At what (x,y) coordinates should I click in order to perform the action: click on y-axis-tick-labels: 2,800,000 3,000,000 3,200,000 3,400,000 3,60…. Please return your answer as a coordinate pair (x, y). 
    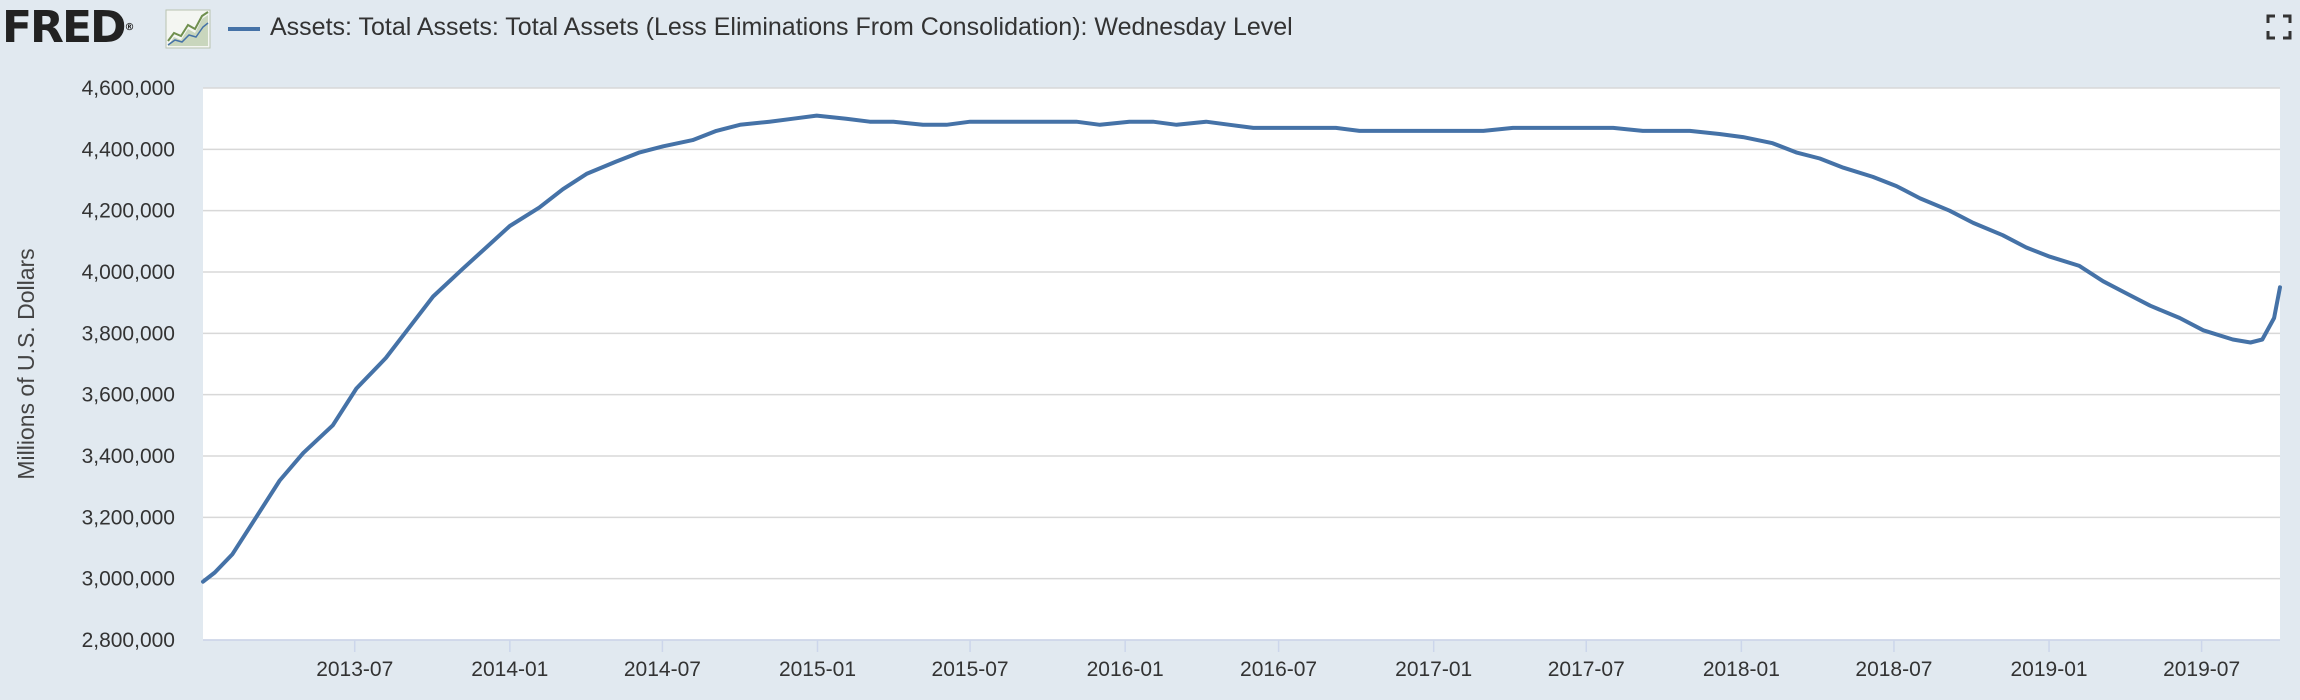
    Looking at the image, I should click on (128, 364).